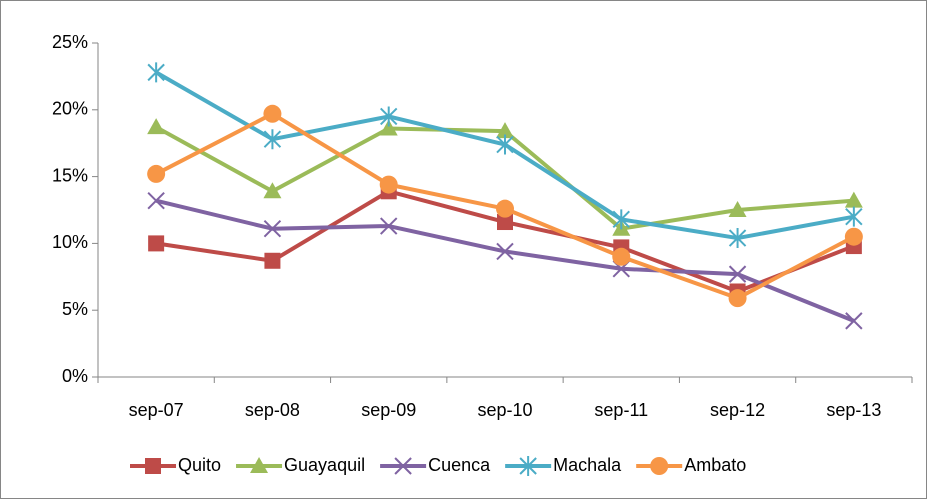  What do you see at coordinates (70, 42) in the screenshot?
I see `y-tick-label: 25%` at bounding box center [70, 42].